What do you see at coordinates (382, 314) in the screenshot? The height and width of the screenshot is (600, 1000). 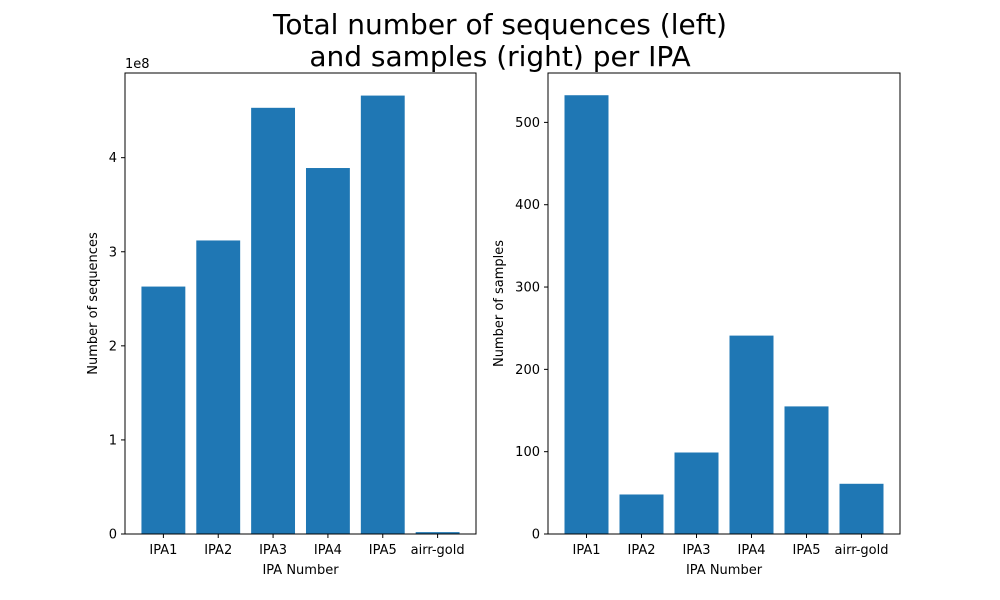 I see `sequences-bar-ipa5` at bounding box center [382, 314].